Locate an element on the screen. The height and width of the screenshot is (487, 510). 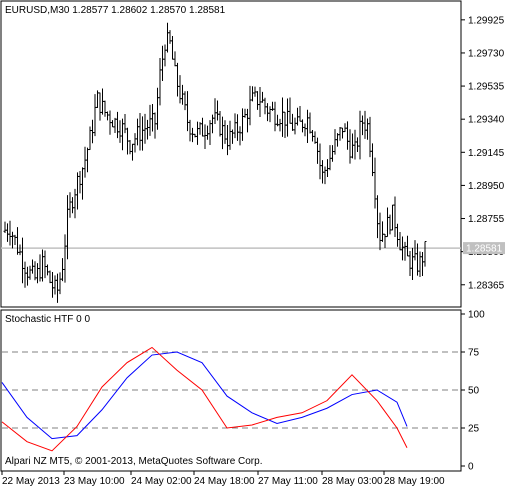
price-tick-label: 1.29535 is located at coordinates (486, 87).